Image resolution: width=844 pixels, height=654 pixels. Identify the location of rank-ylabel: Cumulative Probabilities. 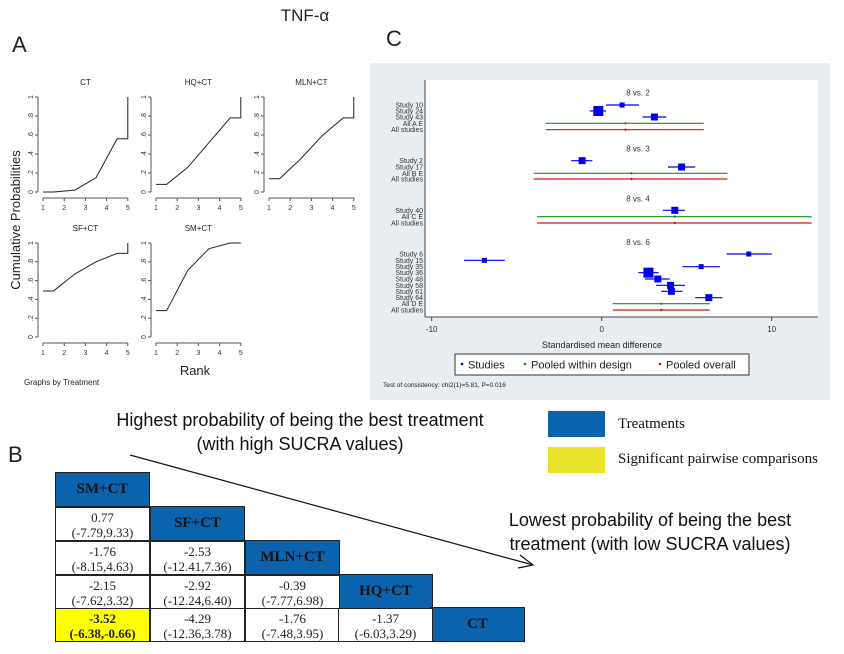
(15, 220).